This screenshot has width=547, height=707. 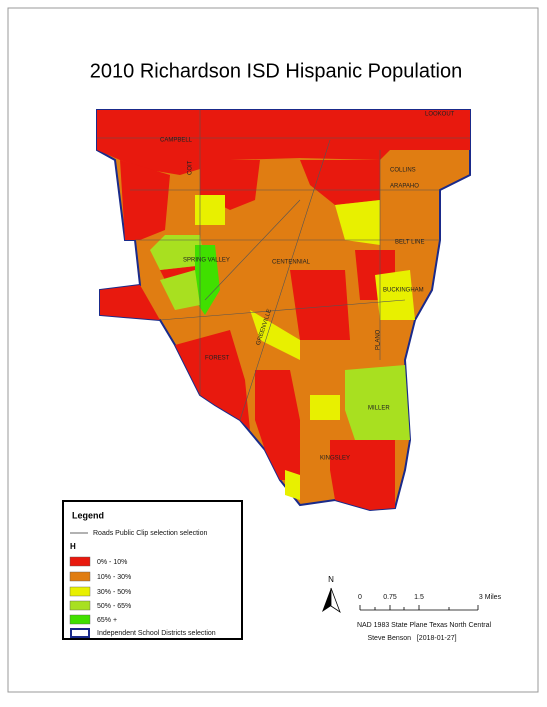 I want to click on scale-label: 0.75, so click(x=390, y=597).